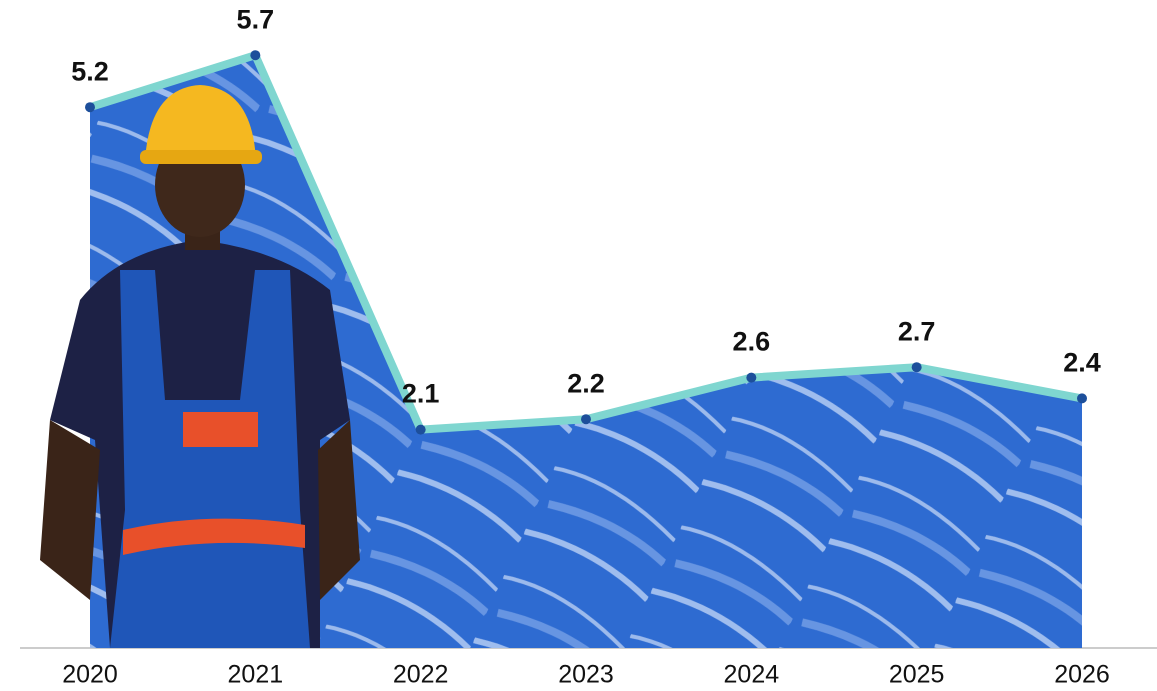 The image size is (1157, 691). What do you see at coordinates (90, 71) in the screenshot?
I see `data-label: 5.2` at bounding box center [90, 71].